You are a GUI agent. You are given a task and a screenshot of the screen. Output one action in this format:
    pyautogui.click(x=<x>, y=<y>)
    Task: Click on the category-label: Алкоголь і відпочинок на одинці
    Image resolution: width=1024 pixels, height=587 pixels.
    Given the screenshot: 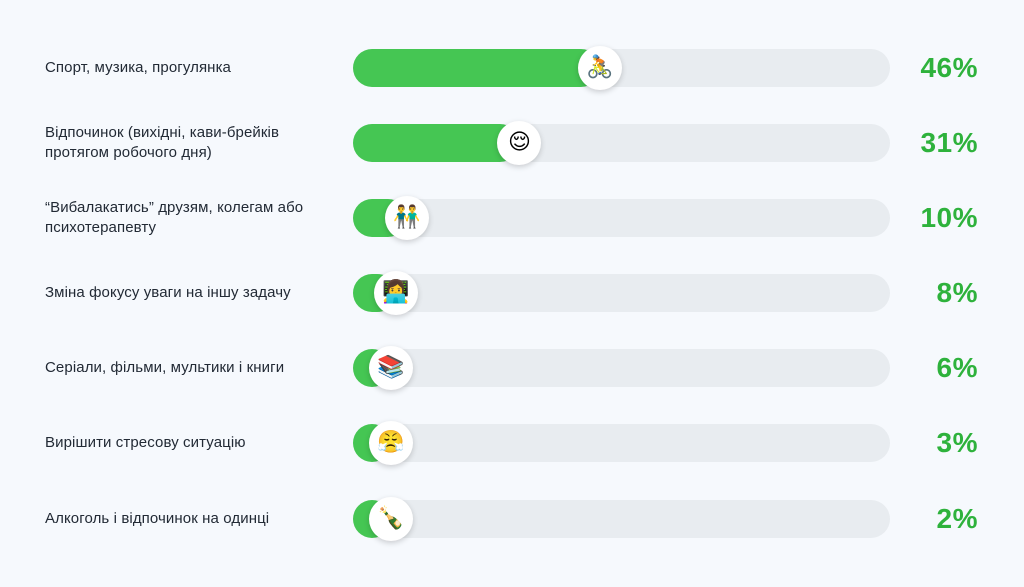 What is the action you would take?
    pyautogui.click(x=157, y=518)
    